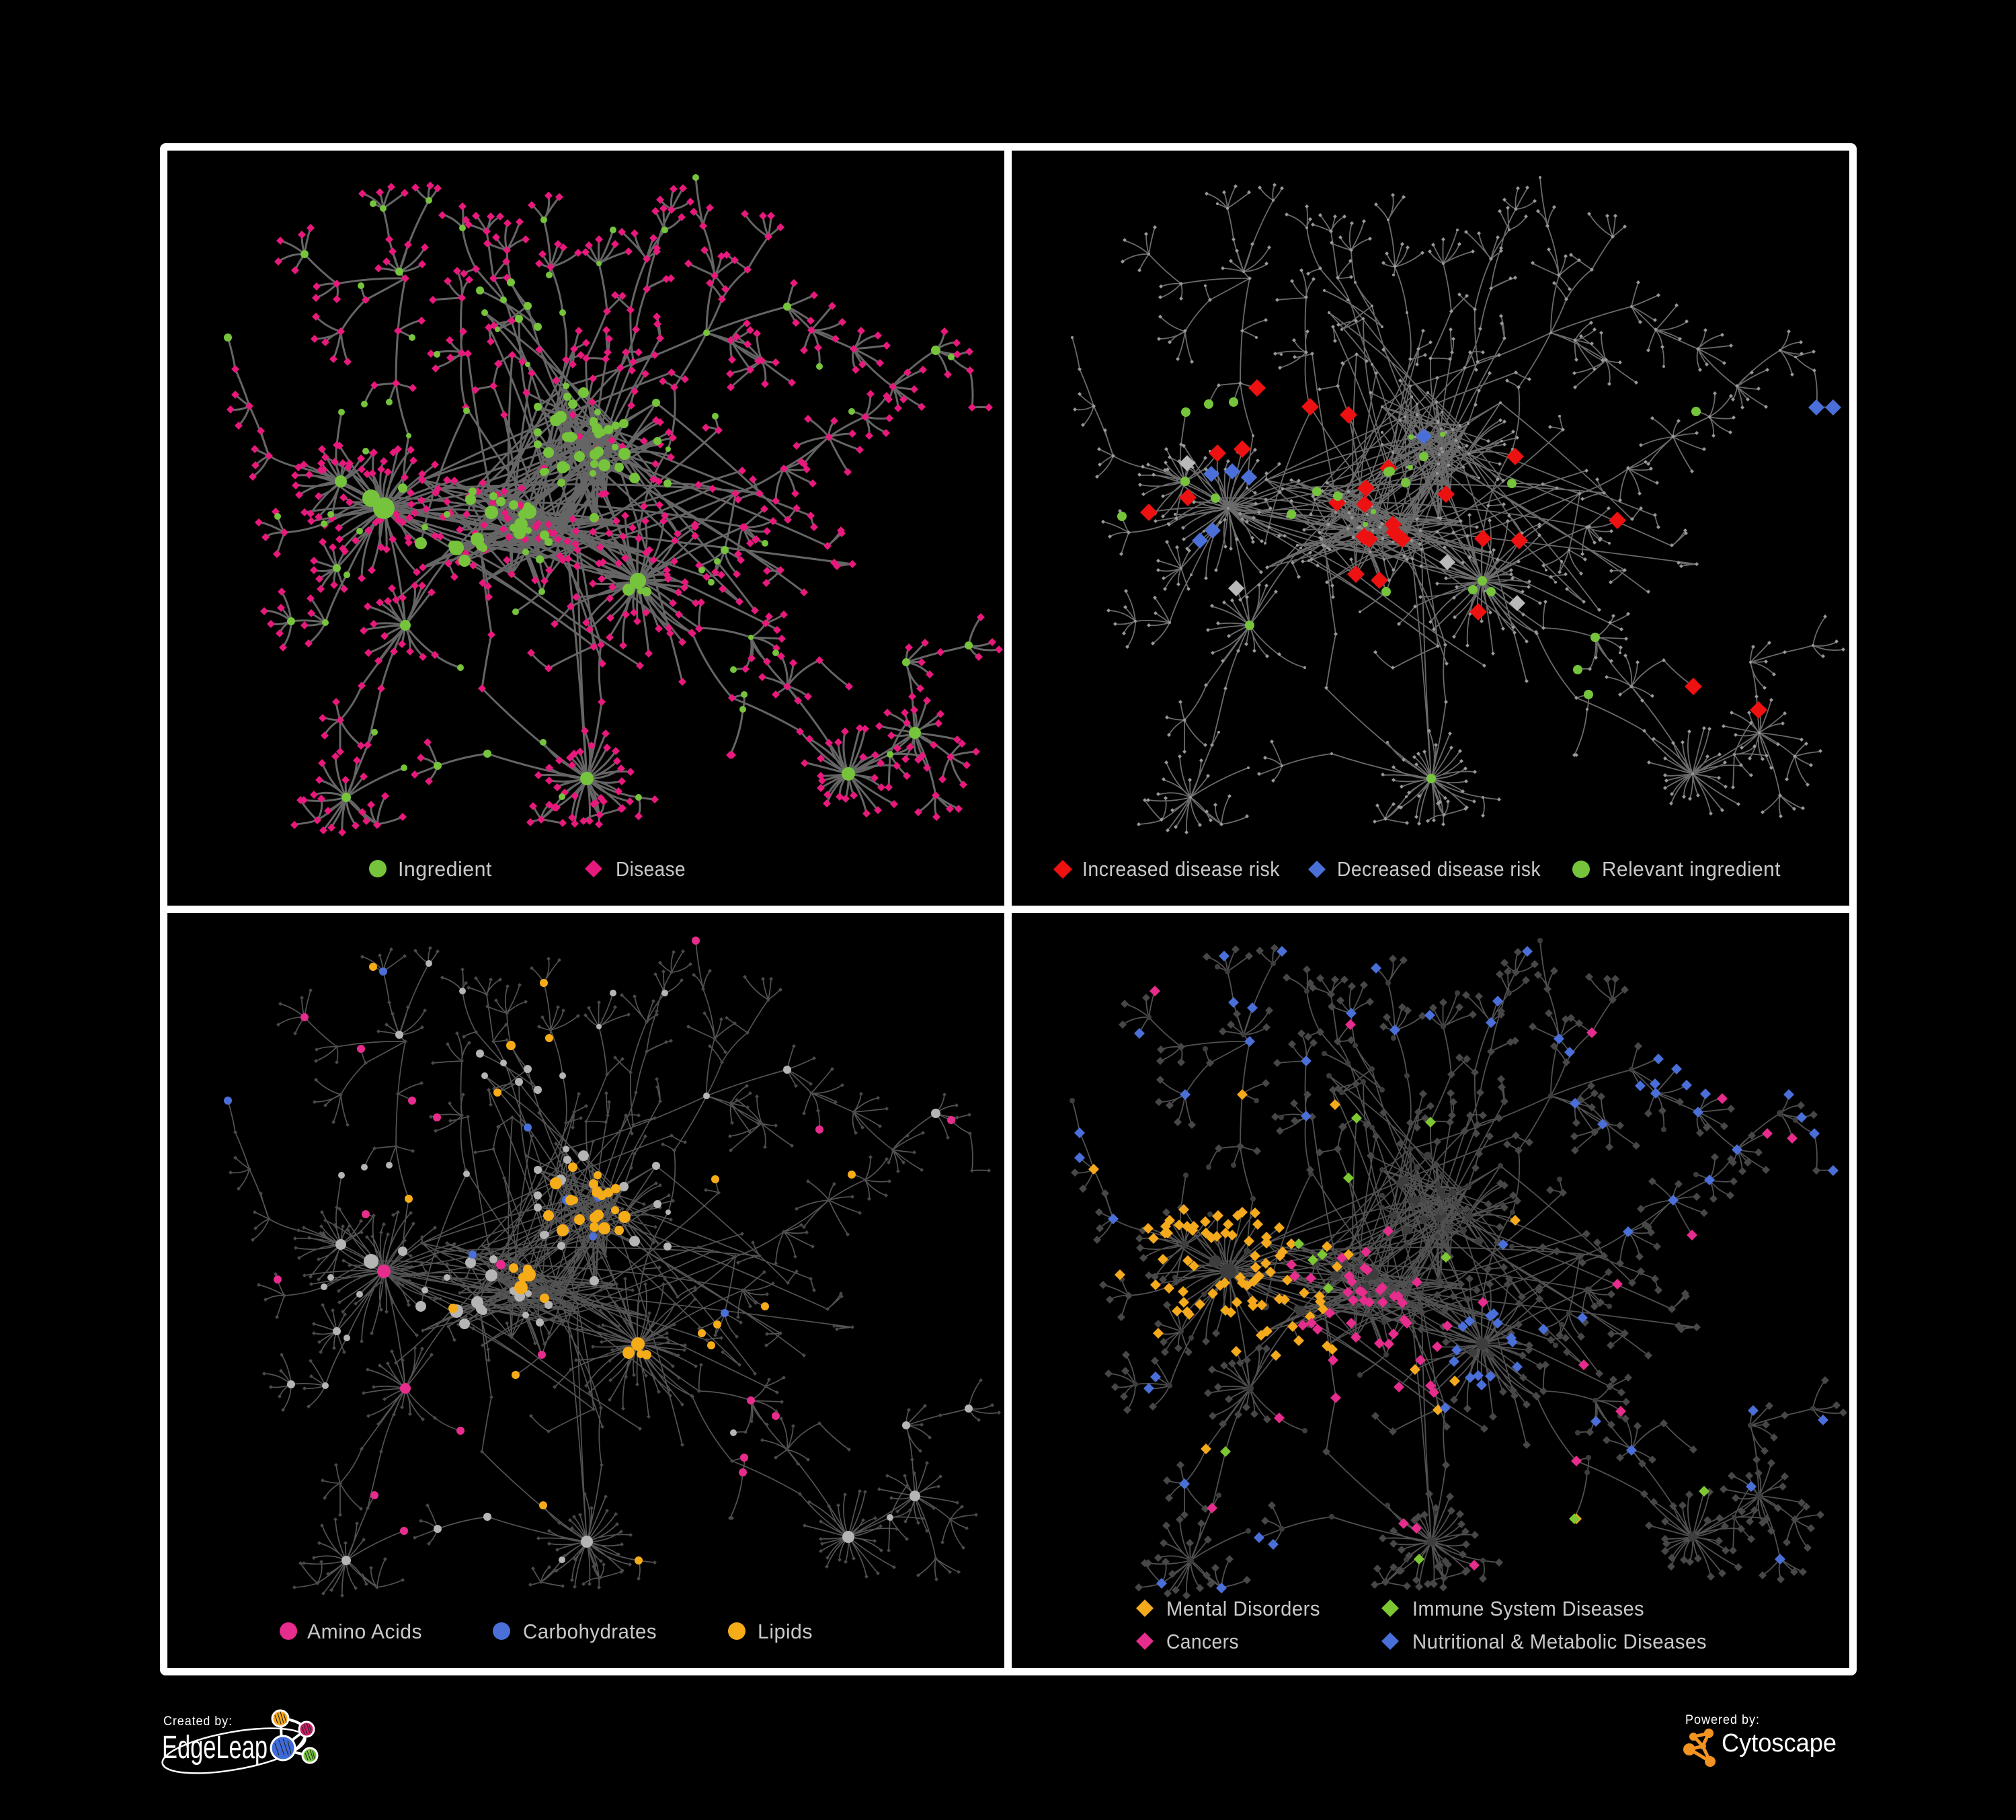  Describe the element at coordinates (445, 869) in the screenshot. I see `svg-text: Ingredient` at that location.